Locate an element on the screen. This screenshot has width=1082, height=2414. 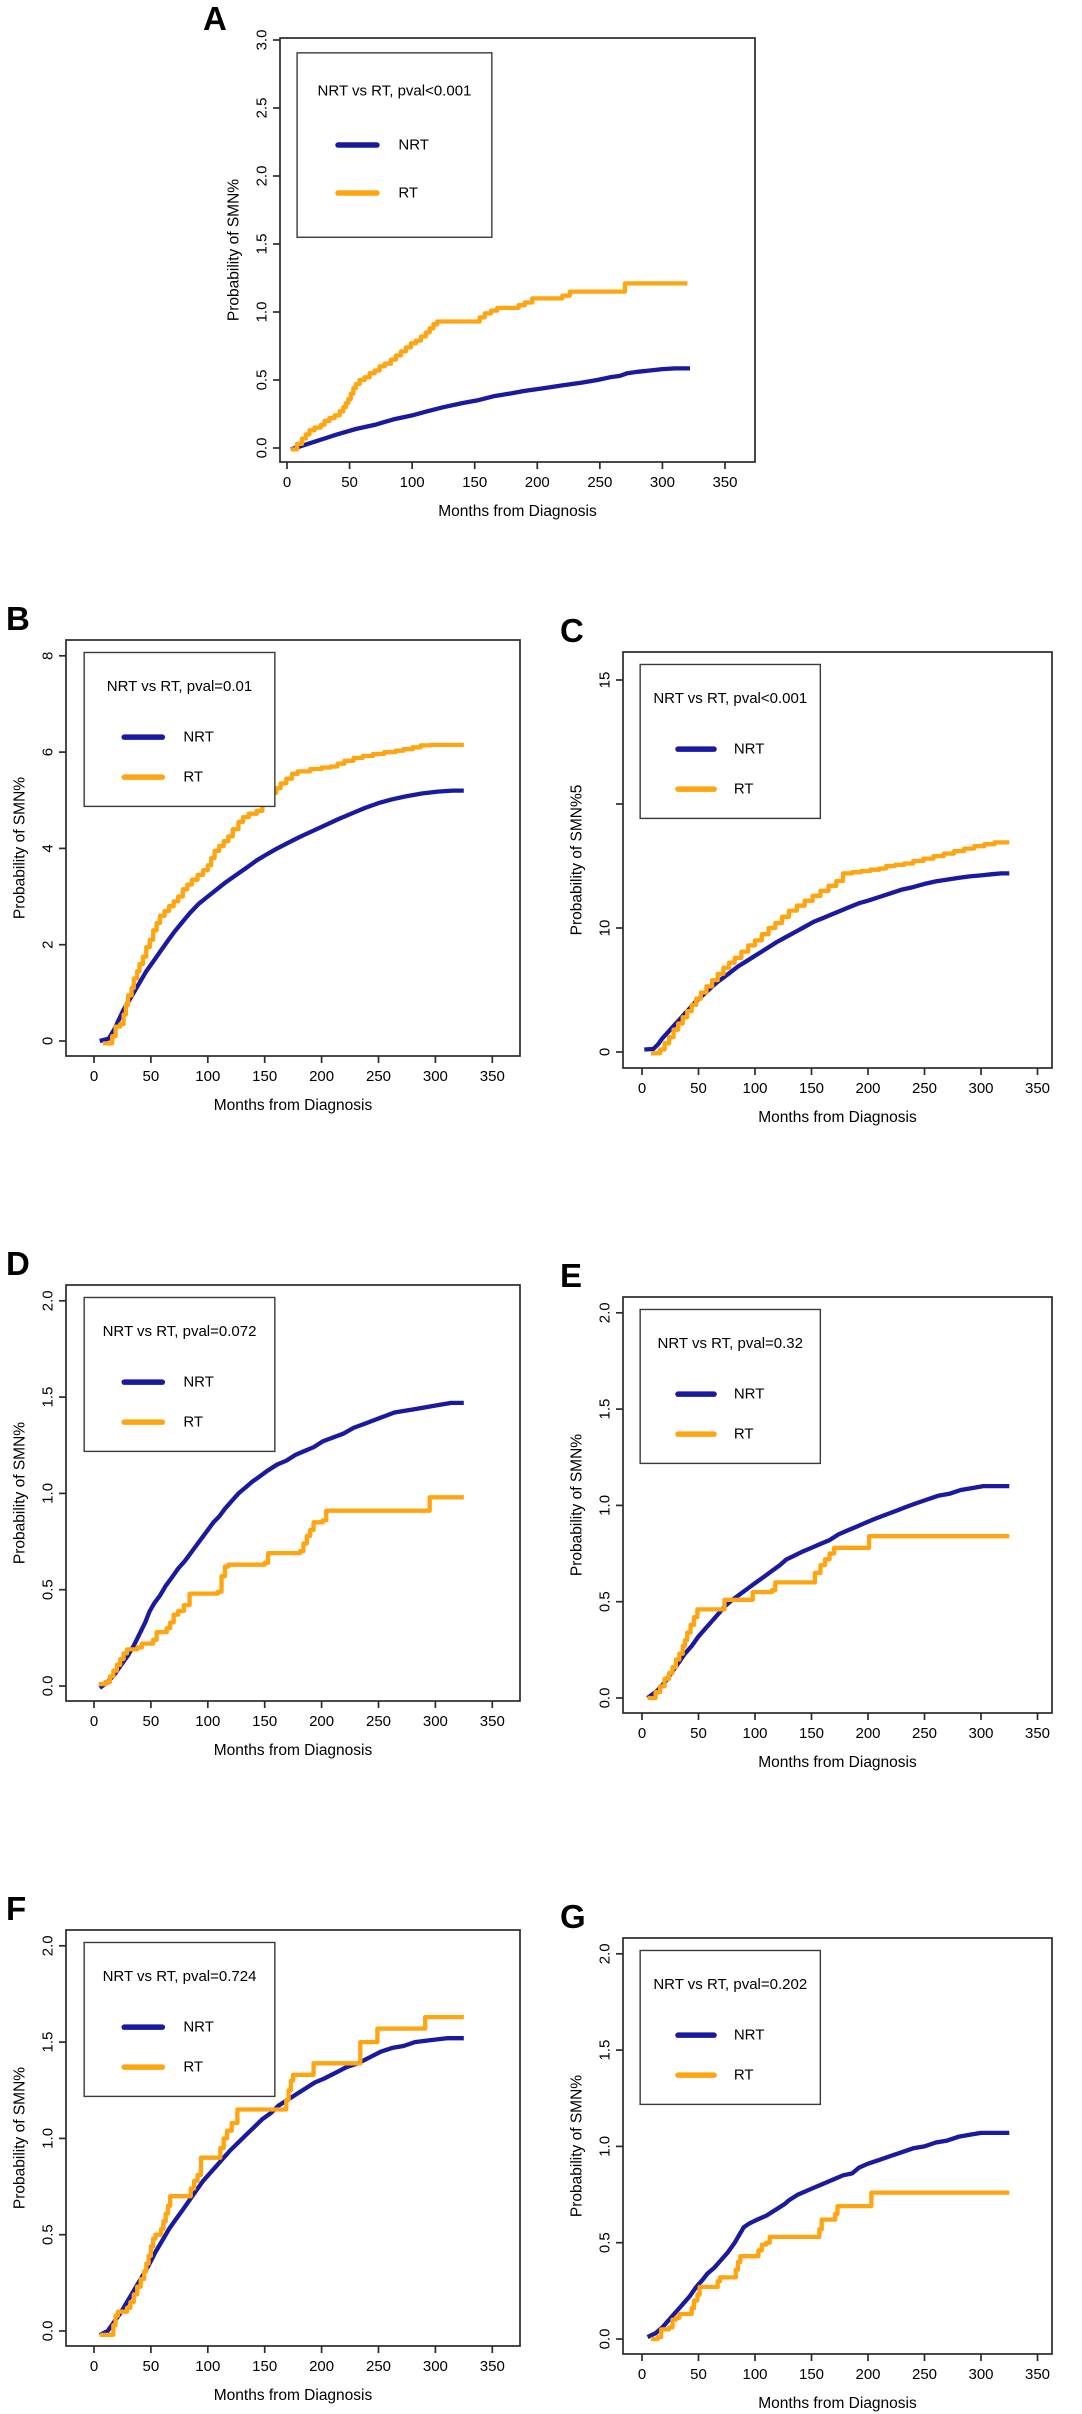
y-axis: 0.0 0.5 1.0 1.5 2.0 Probability of SMN% is located at coordinates (596, 1505).